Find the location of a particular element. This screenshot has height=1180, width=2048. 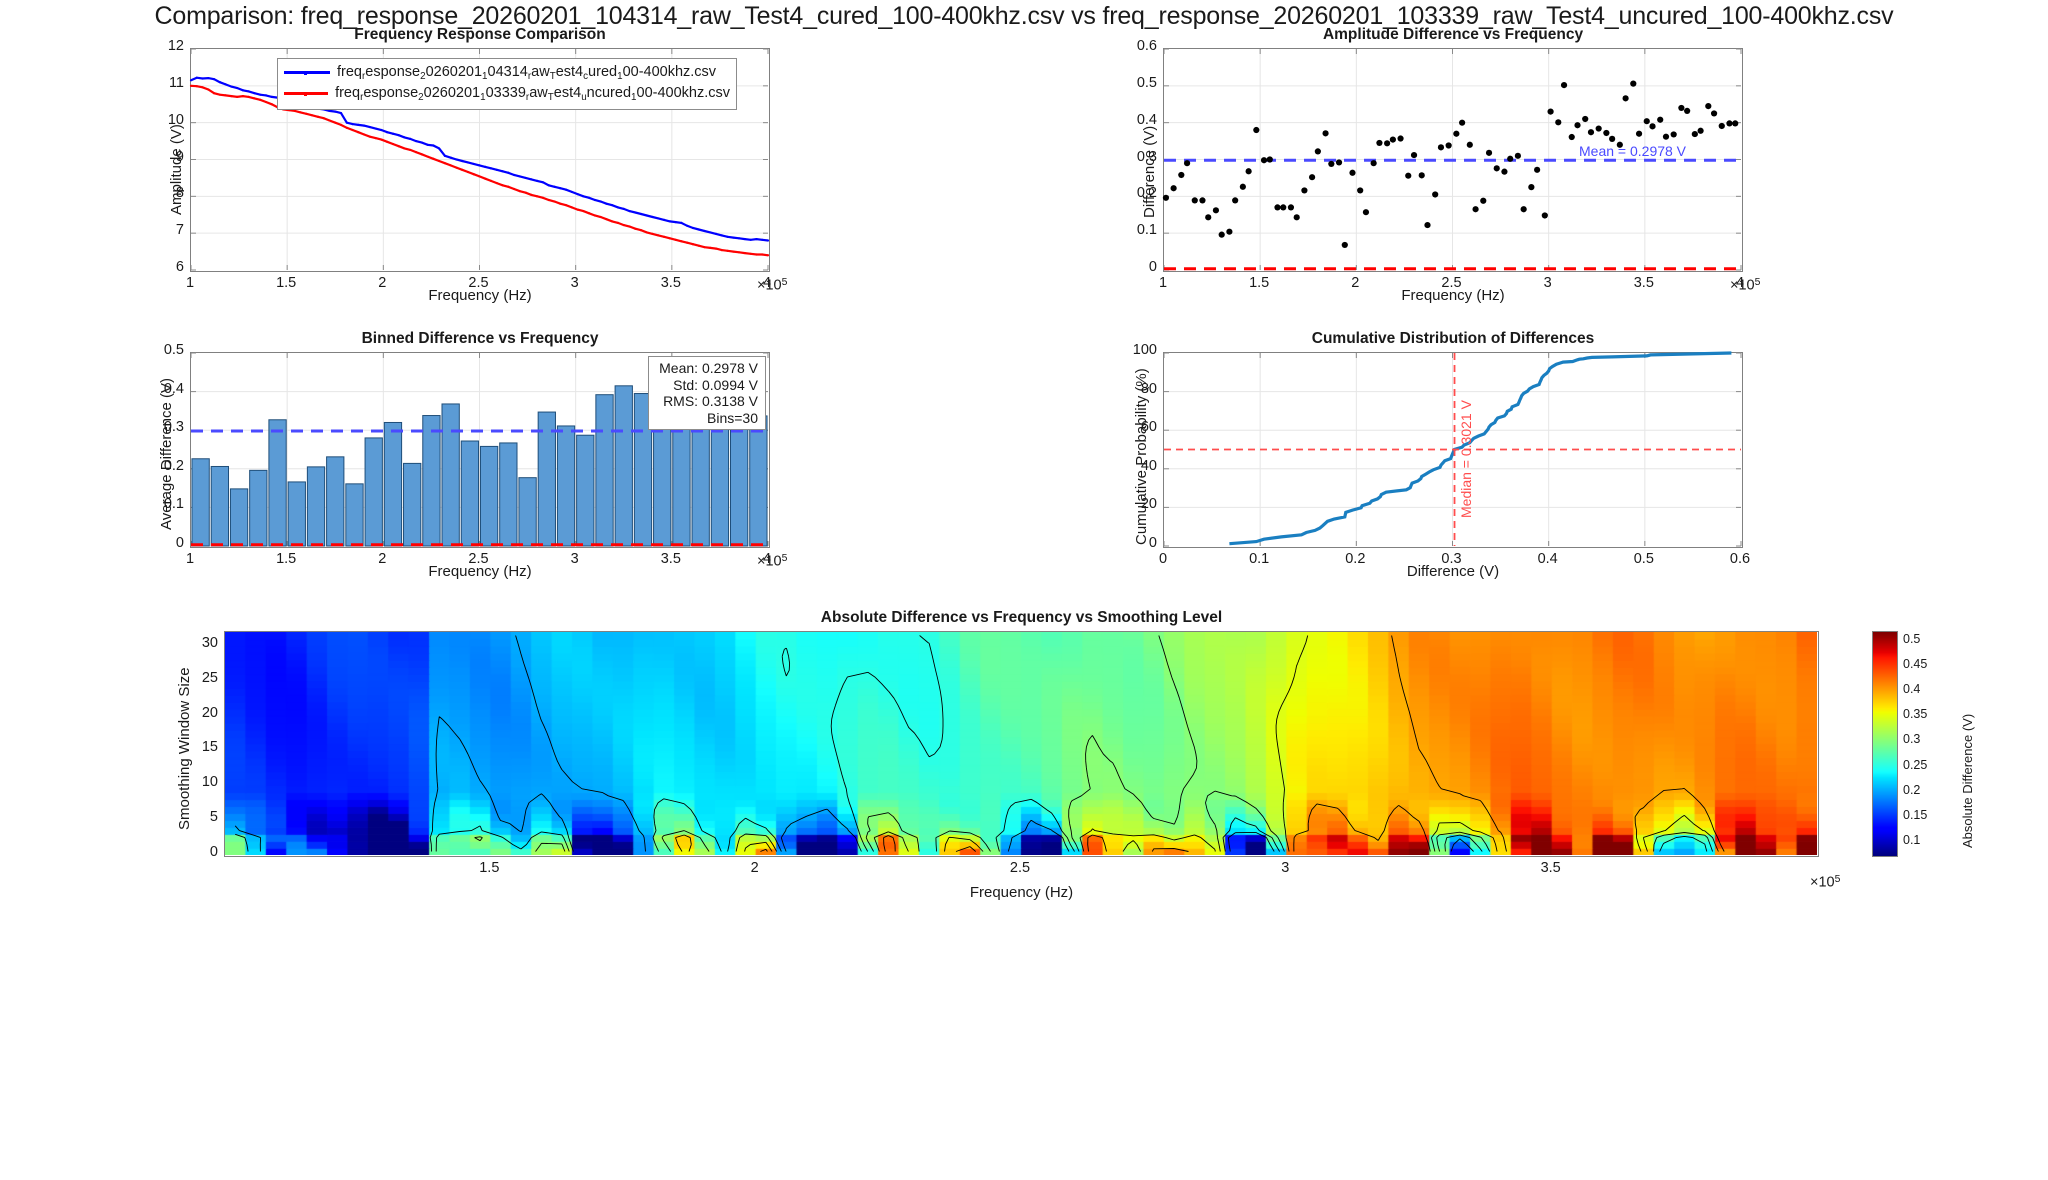

y-tick-label: 20 is located at coordinates (209, 712).